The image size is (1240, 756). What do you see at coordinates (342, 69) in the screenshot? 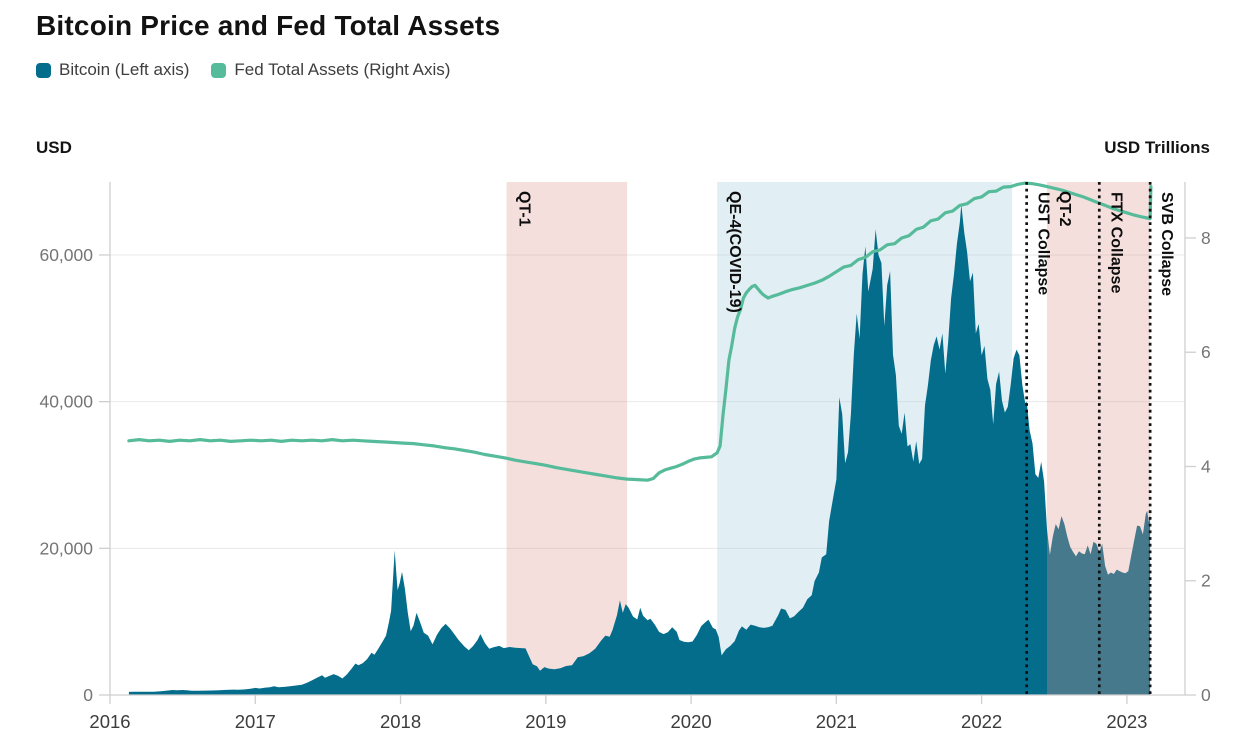
I see `legend-label: Fed Total Assets (Right Axis)` at bounding box center [342, 69].